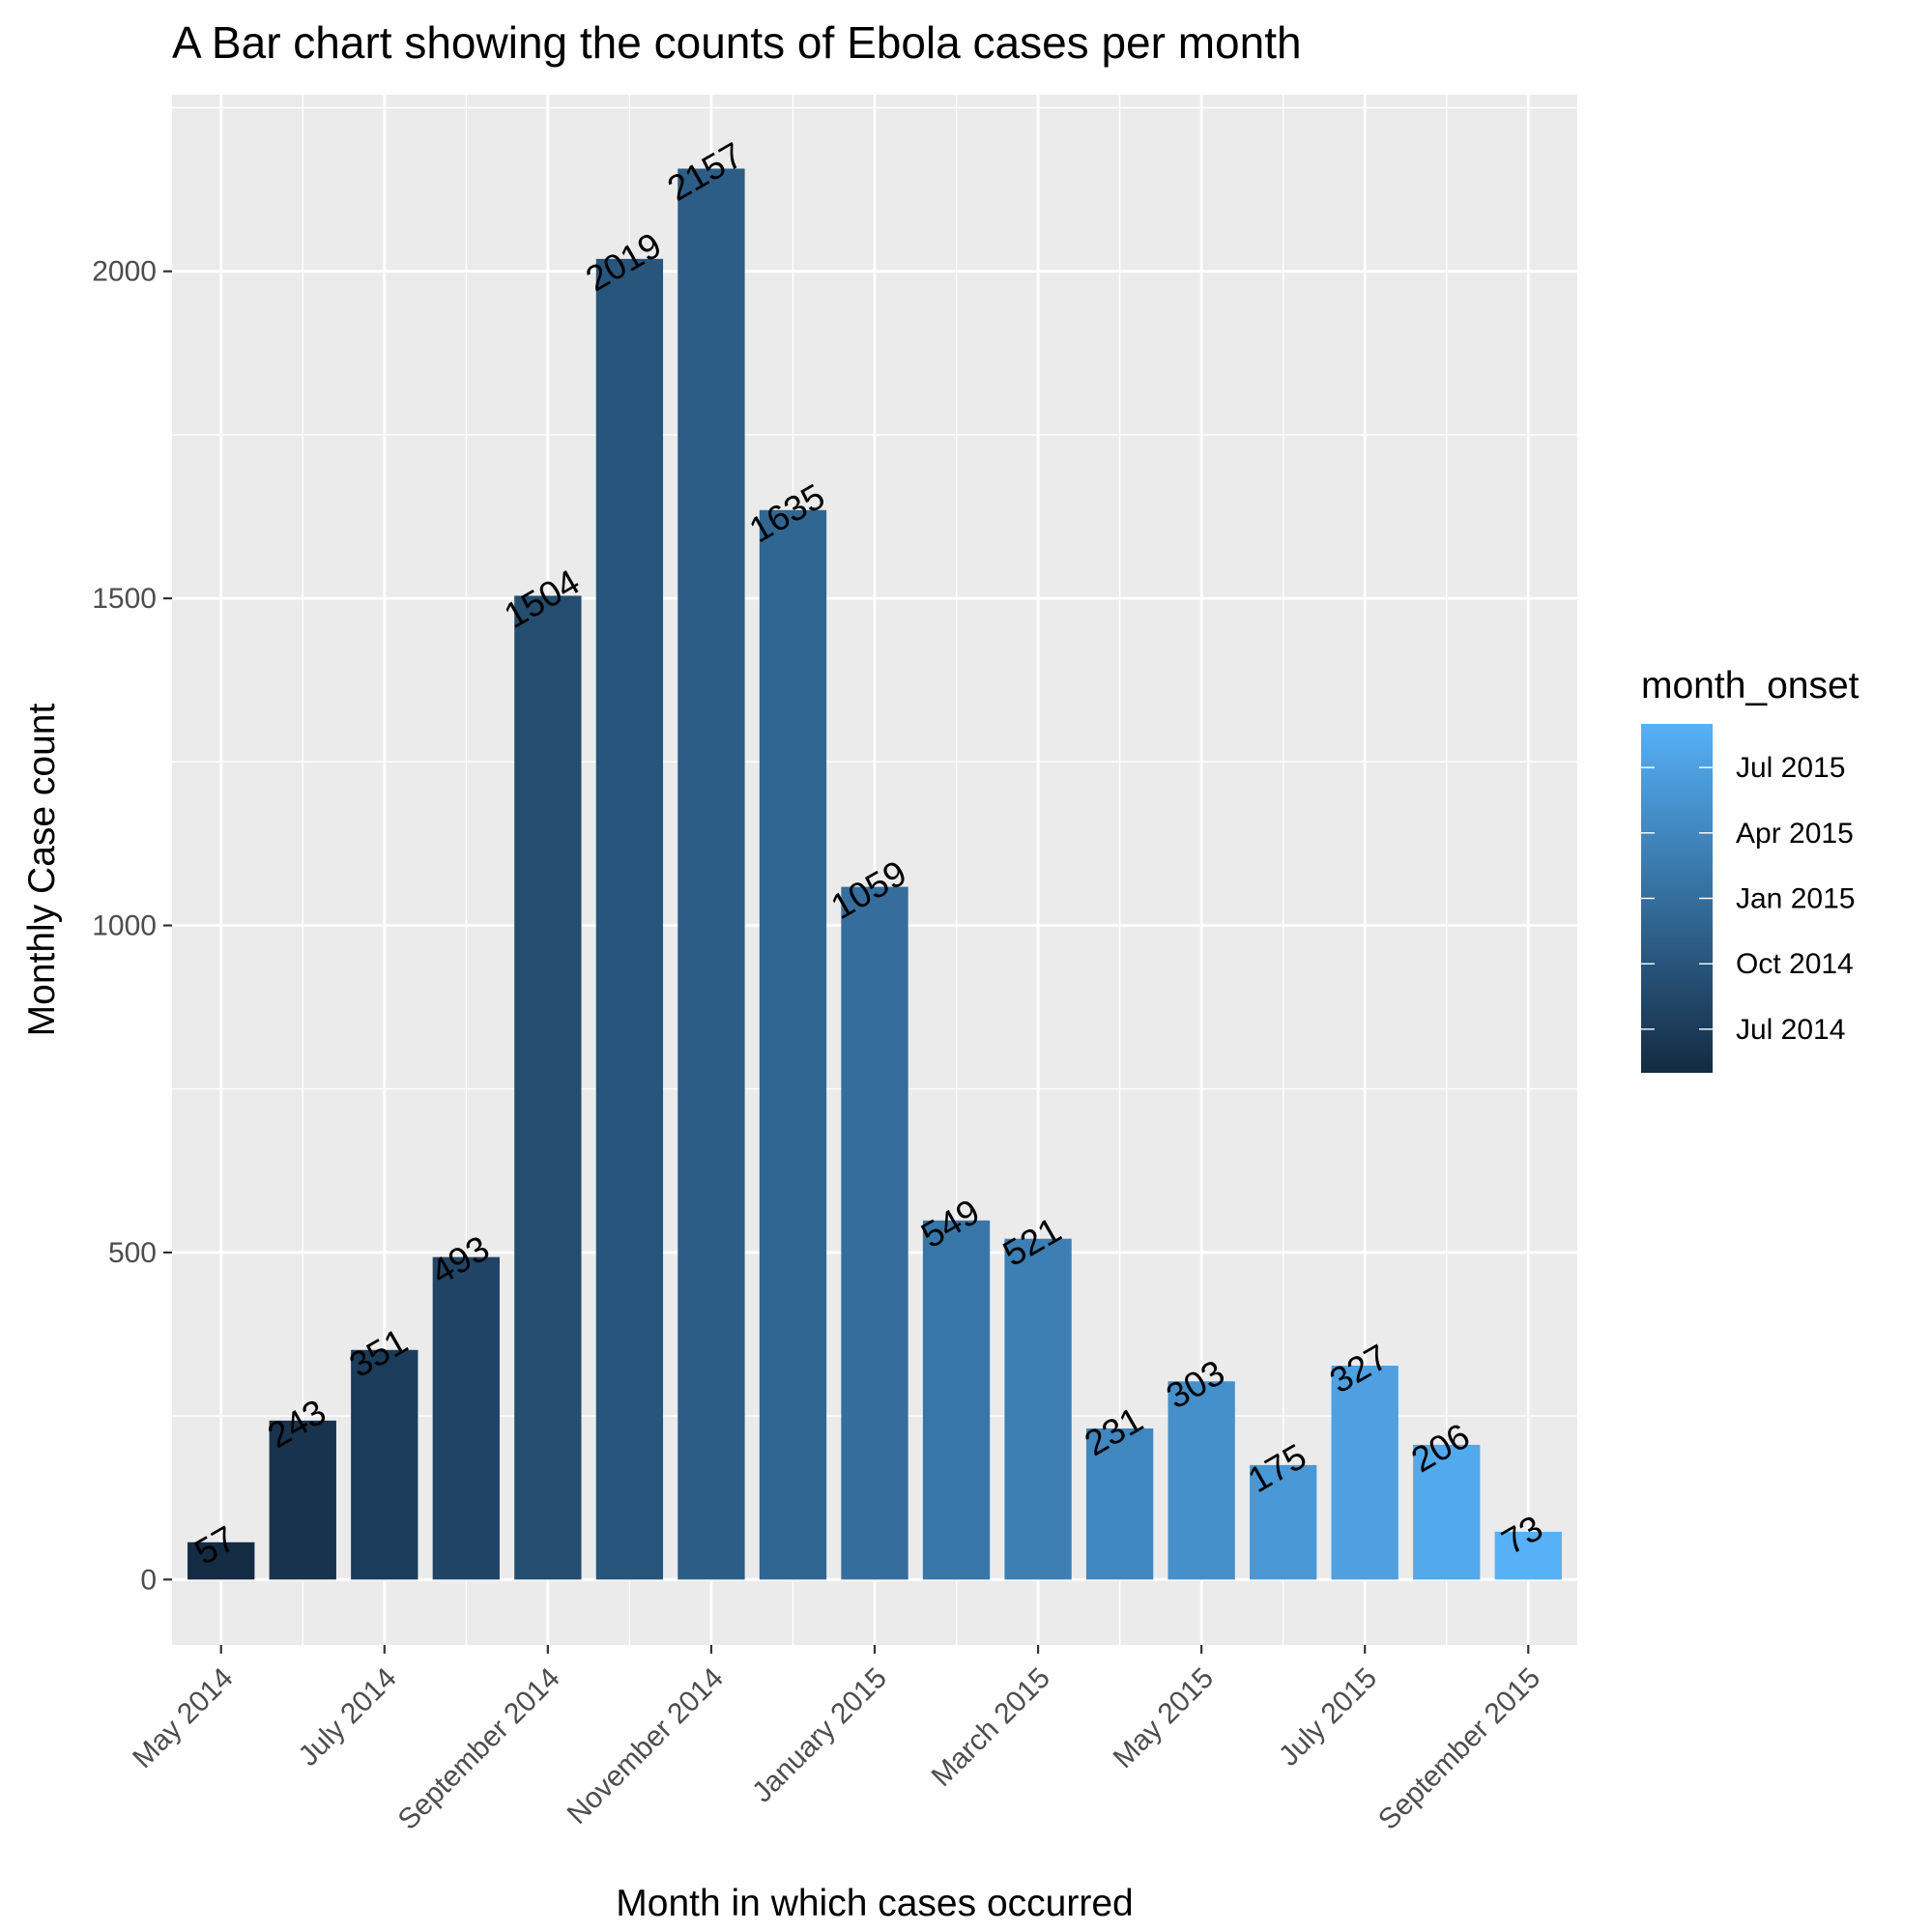  What do you see at coordinates (479, 1749) in the screenshot?
I see `x-tick-label: September 2014` at bounding box center [479, 1749].